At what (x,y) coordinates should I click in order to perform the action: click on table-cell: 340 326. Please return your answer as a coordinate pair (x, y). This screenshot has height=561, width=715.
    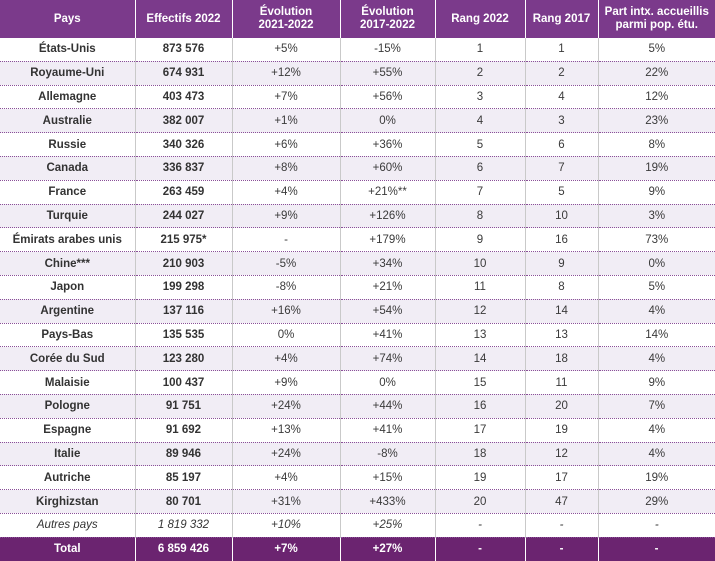
    Looking at the image, I should click on (184, 144).